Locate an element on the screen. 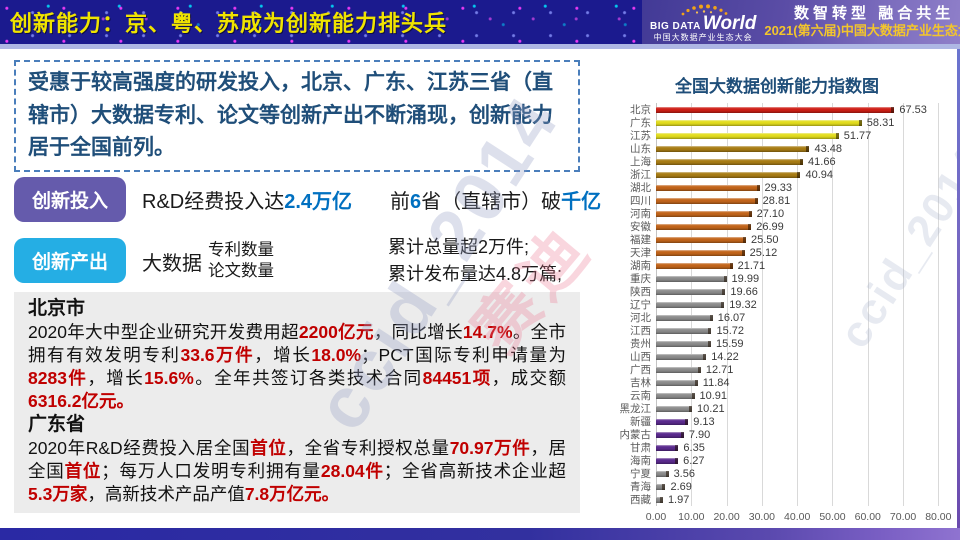 This screenshot has height=540, width=960. x-axis-tick: 40.00 is located at coordinates (797, 517).